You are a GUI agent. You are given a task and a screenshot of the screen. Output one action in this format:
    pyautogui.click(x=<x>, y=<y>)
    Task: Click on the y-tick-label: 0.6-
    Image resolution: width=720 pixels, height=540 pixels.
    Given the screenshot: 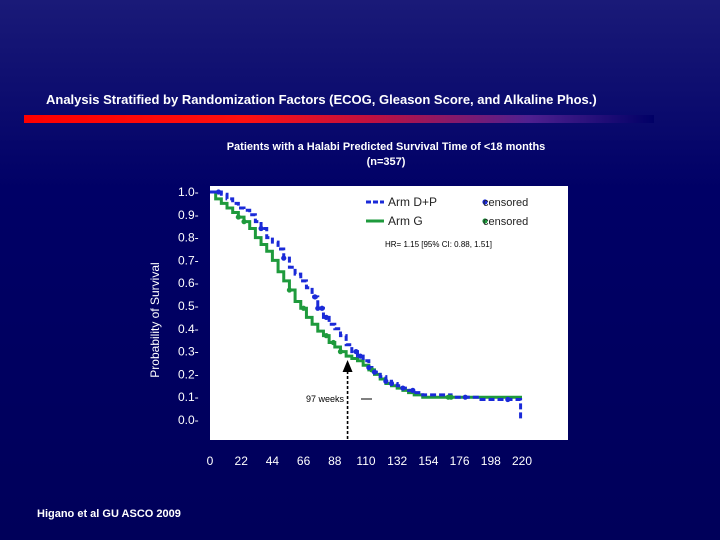 What is the action you would take?
    pyautogui.click(x=188, y=283)
    